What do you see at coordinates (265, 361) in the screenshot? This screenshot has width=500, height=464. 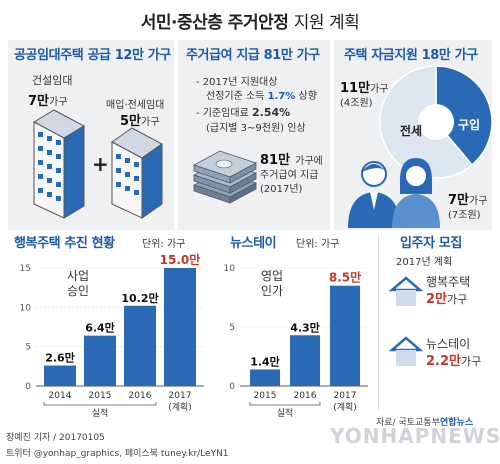 I see `bar-value-label: 1.4만` at bounding box center [265, 361].